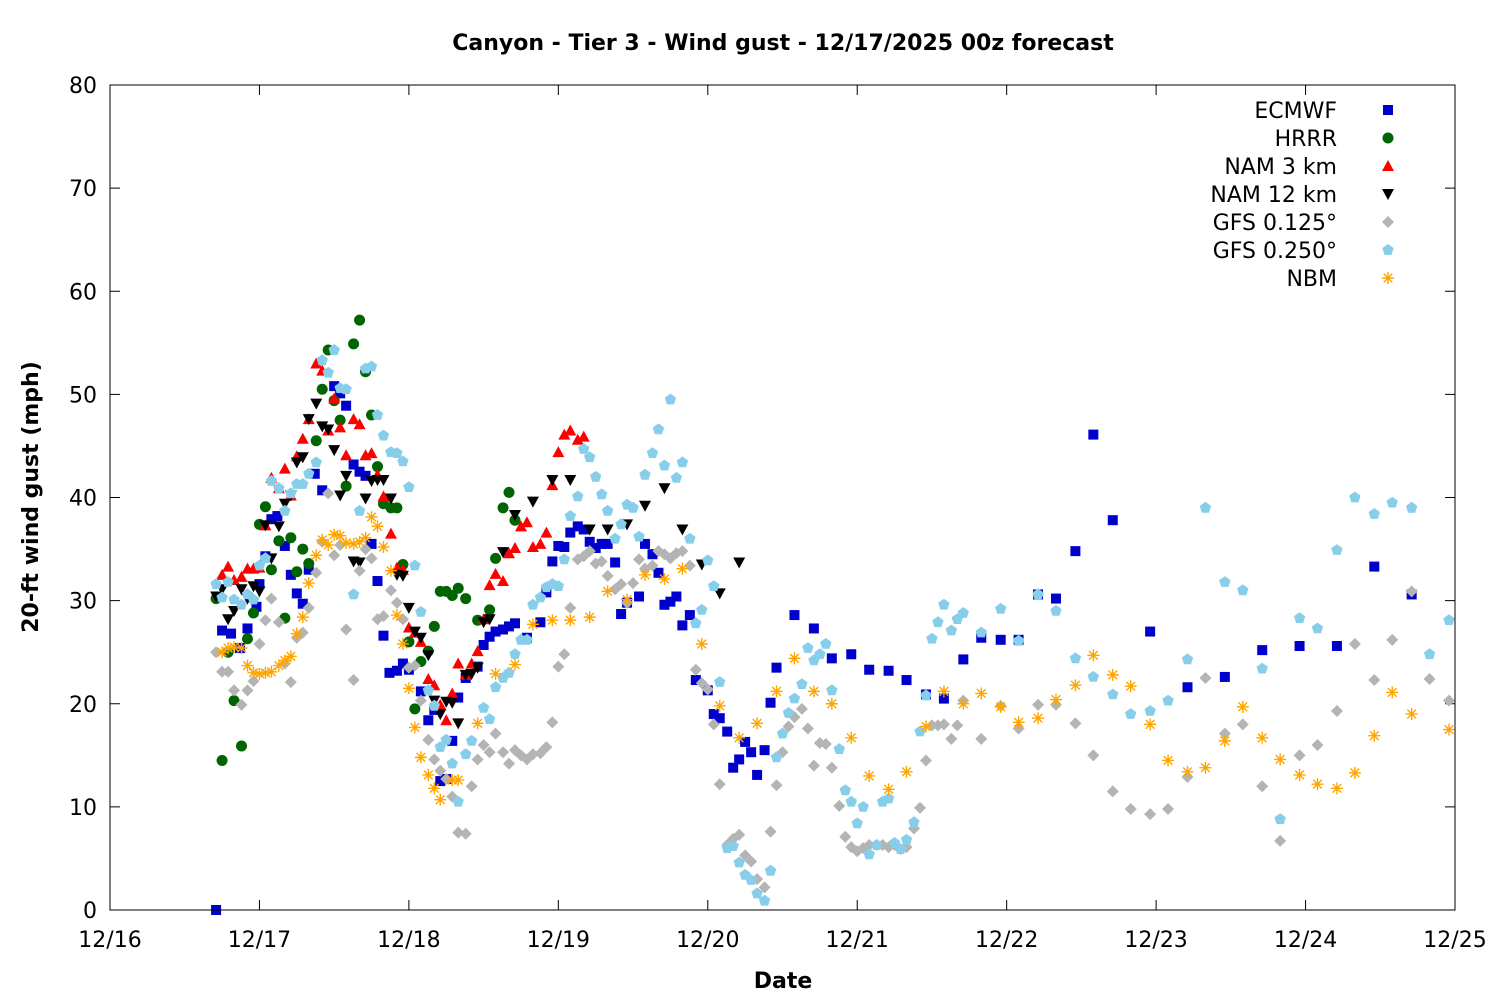  Describe the element at coordinates (1006, 940) in the screenshot. I see `x-tick-label: 12/22` at that location.